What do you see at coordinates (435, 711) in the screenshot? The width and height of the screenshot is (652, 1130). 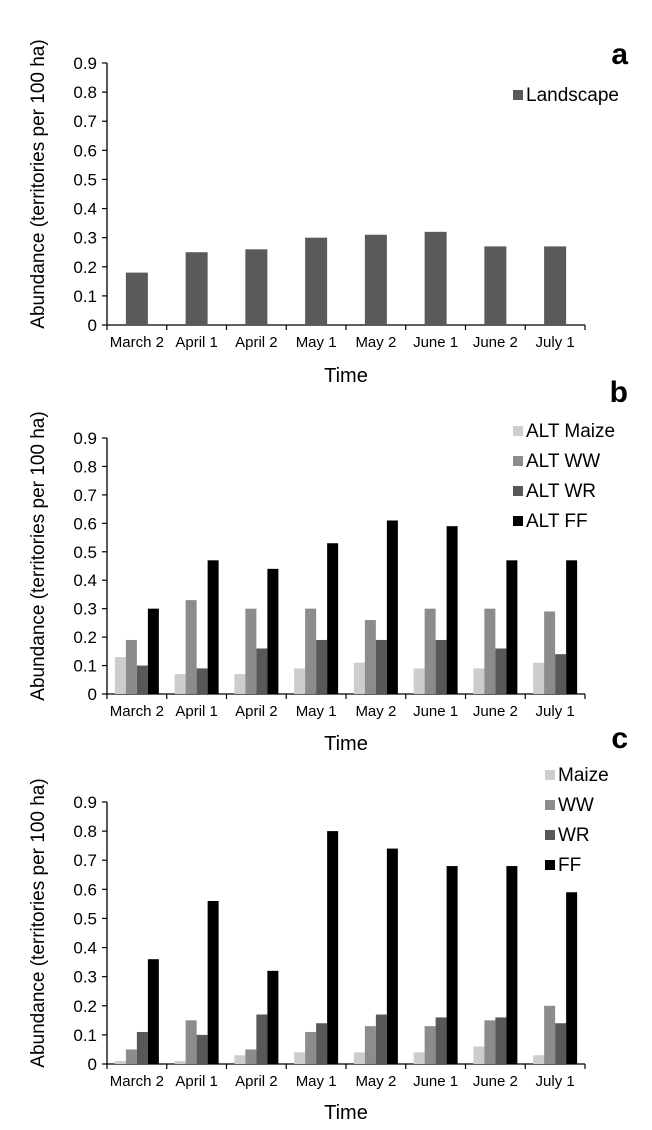 I see `x-tick-label: June 1` at bounding box center [435, 711].